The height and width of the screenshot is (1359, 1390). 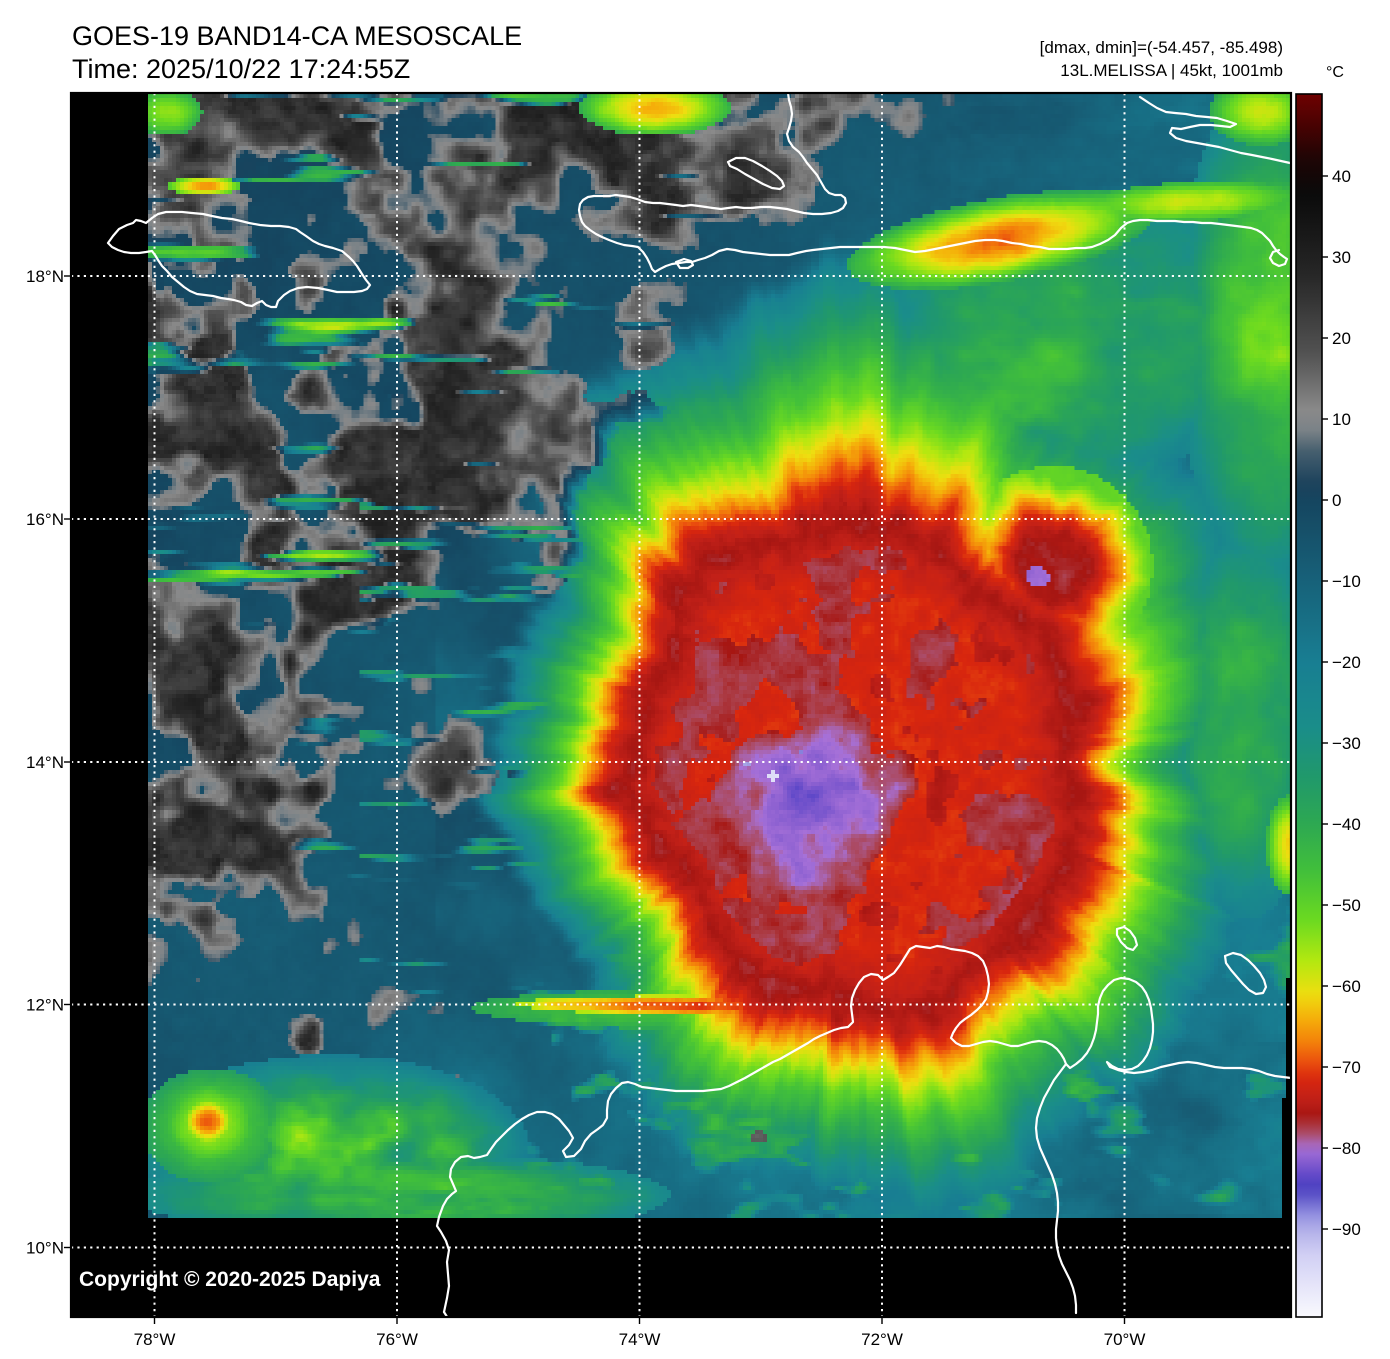 What do you see at coordinates (1346, 905) in the screenshot?
I see `svg-text: −50` at bounding box center [1346, 905].